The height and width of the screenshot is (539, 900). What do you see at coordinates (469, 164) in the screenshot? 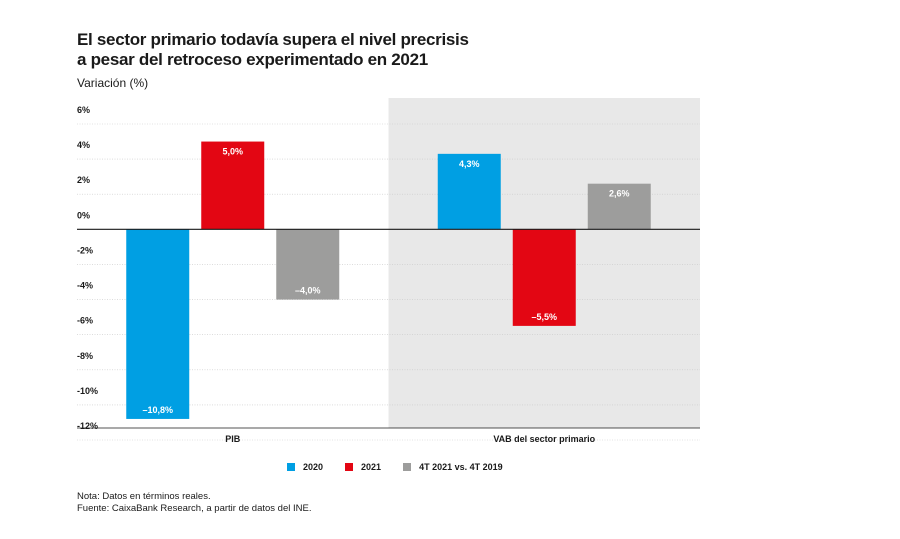
I see `data-label: 4,3%` at bounding box center [469, 164].